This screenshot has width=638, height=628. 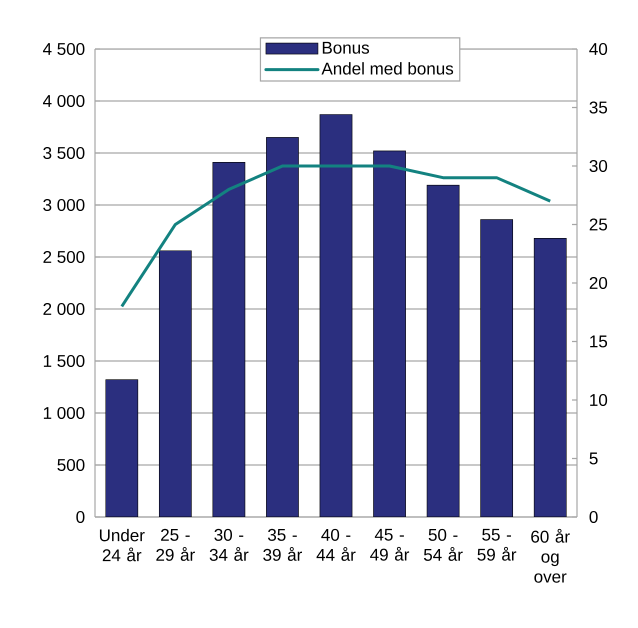 I want to click on y-tick-label: 1 000, so click(x=64, y=413).